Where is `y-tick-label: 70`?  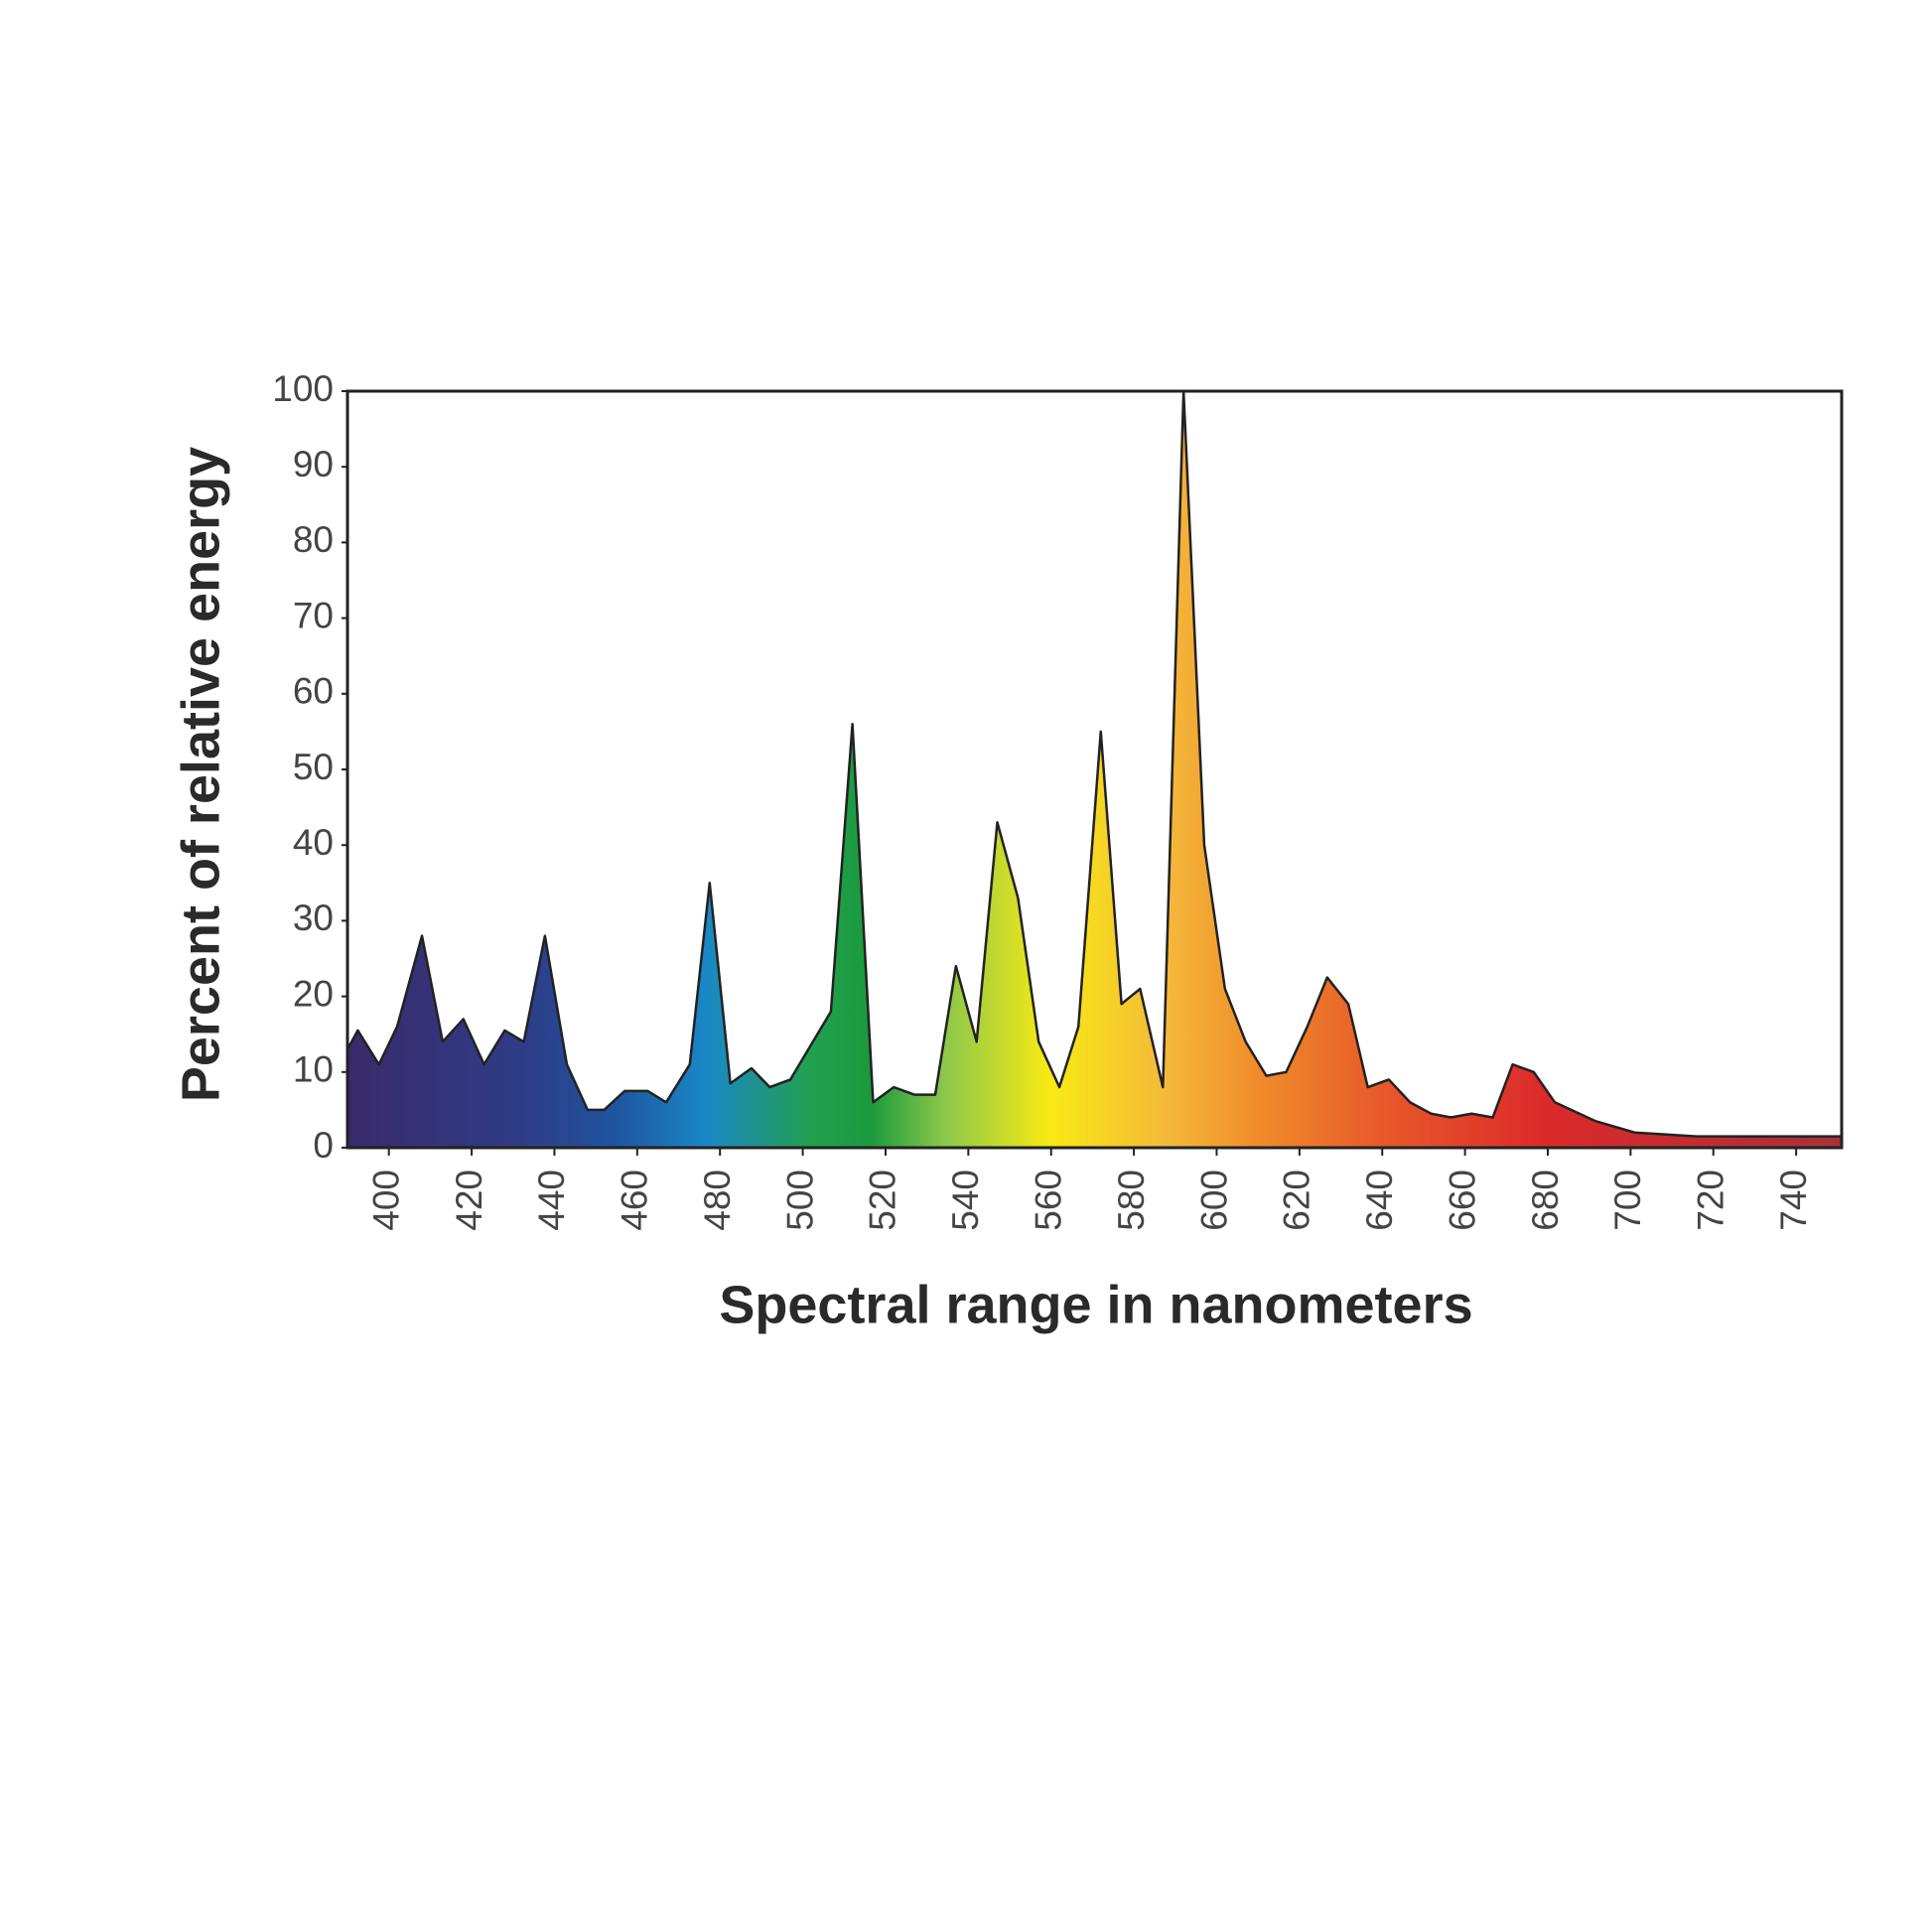
y-tick-label: 70 is located at coordinates (314, 615).